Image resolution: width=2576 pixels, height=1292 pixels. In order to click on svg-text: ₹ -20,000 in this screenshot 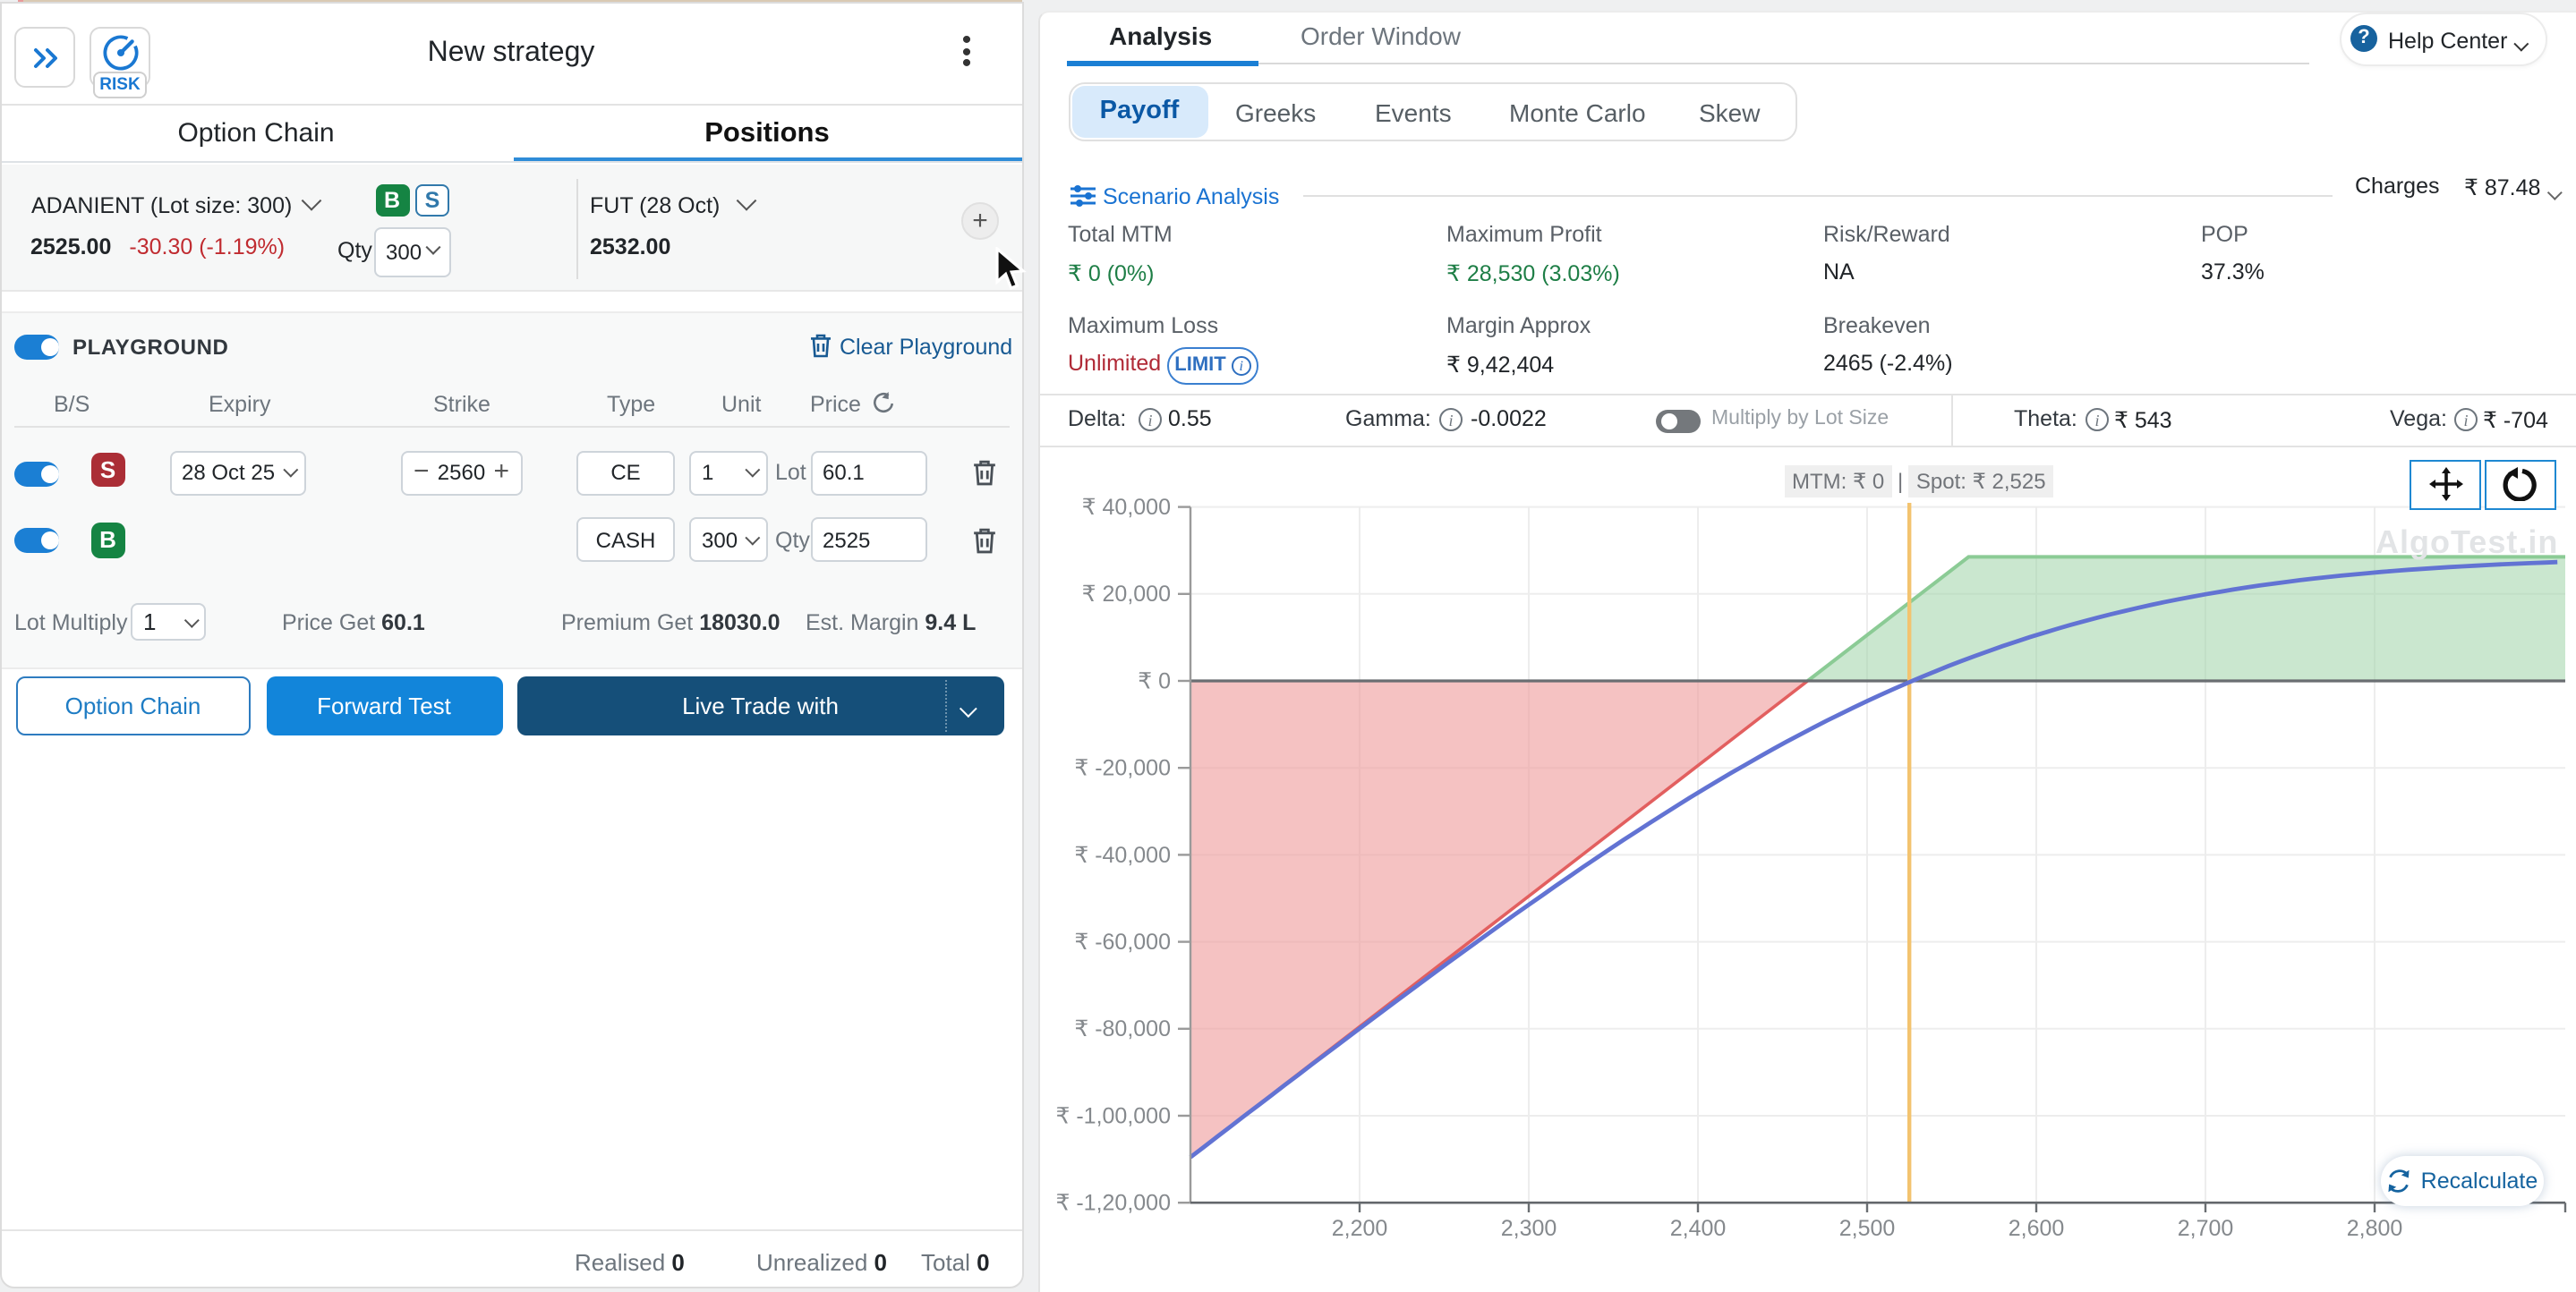, I will do `click(1122, 768)`.